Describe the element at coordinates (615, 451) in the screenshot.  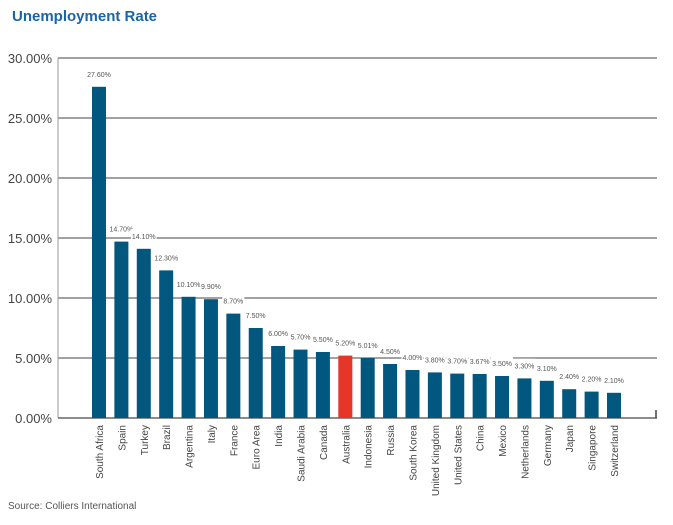
I see `category-label: Switzerland` at that location.